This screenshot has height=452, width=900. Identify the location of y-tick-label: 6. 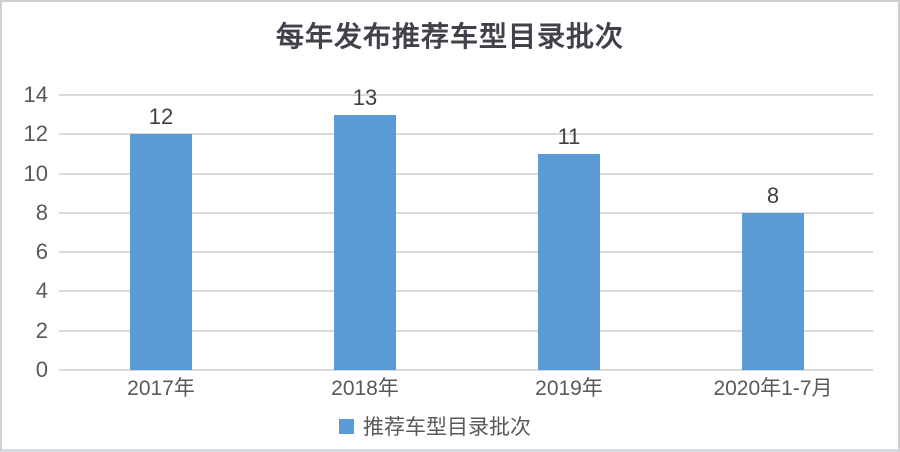
(41, 252).